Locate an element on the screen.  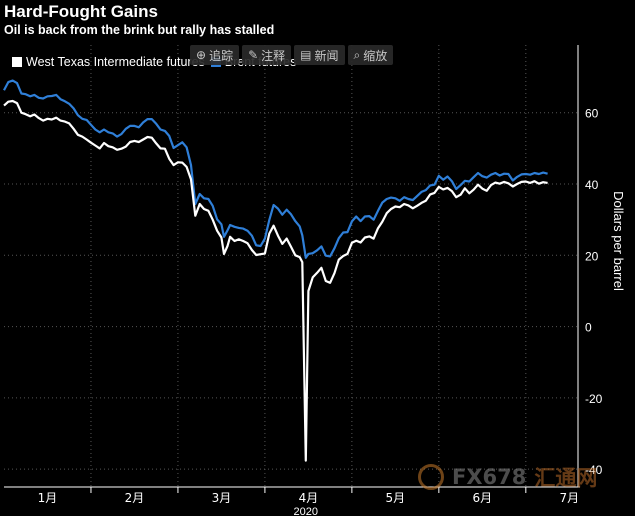
x-tick-label: 7月 is located at coordinates (569, 498).